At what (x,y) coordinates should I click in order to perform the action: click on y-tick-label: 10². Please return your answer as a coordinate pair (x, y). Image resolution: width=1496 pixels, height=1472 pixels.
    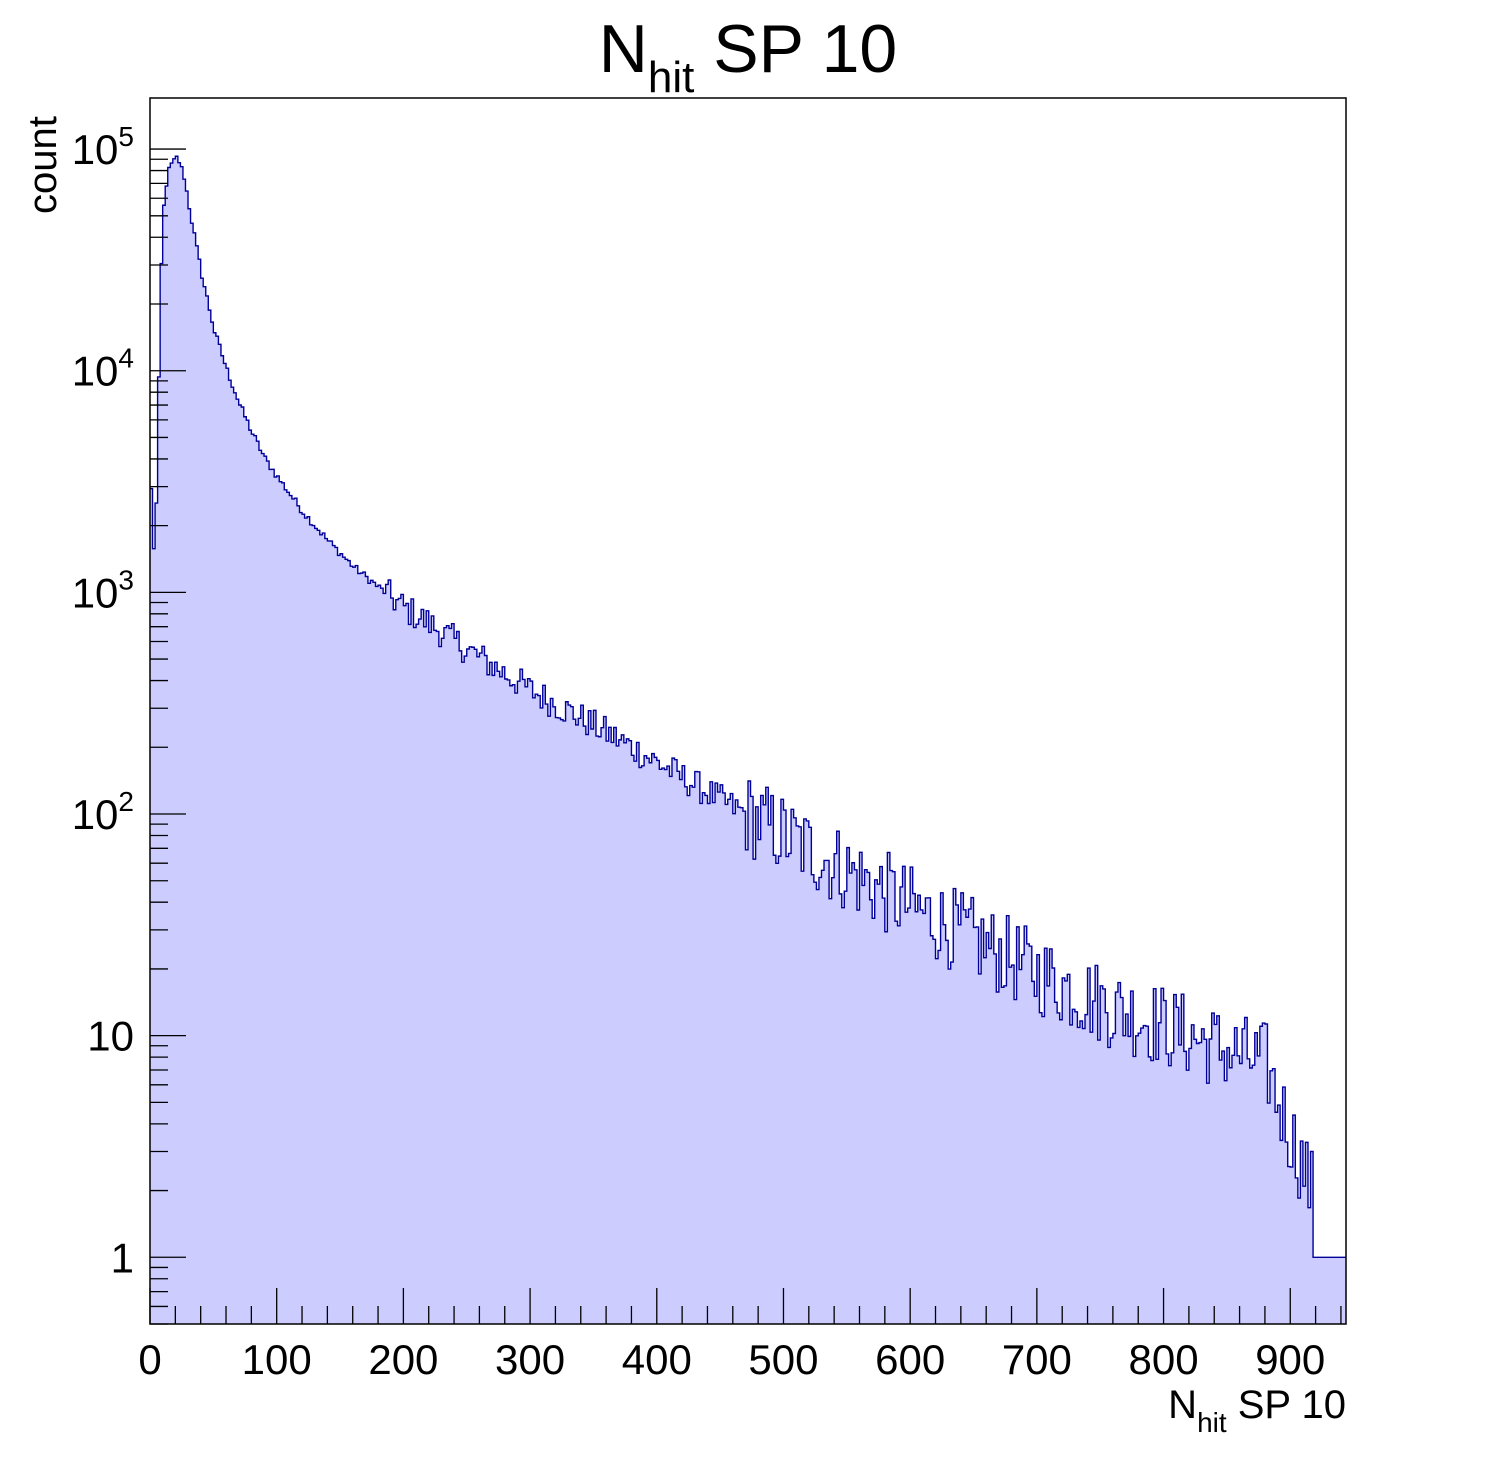
    Looking at the image, I should click on (103, 812).